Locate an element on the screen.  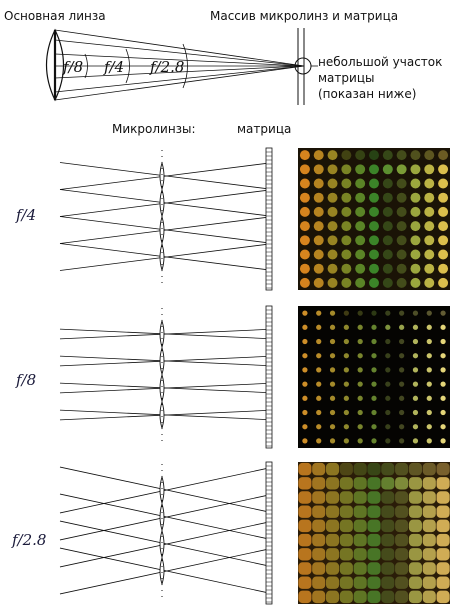
row-photo-f28 is located at coordinates (374, 533).